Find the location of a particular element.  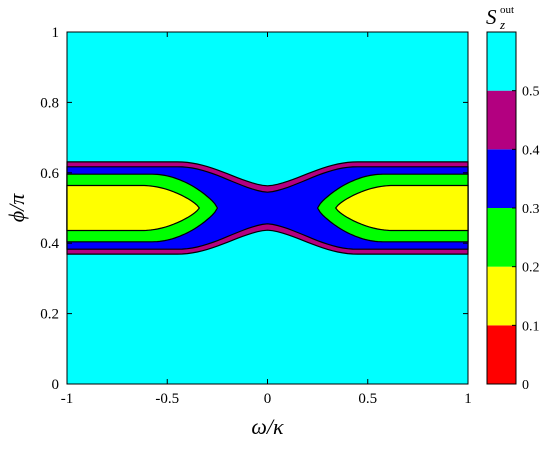

y-tick-label: 0.8 is located at coordinates (49, 103).